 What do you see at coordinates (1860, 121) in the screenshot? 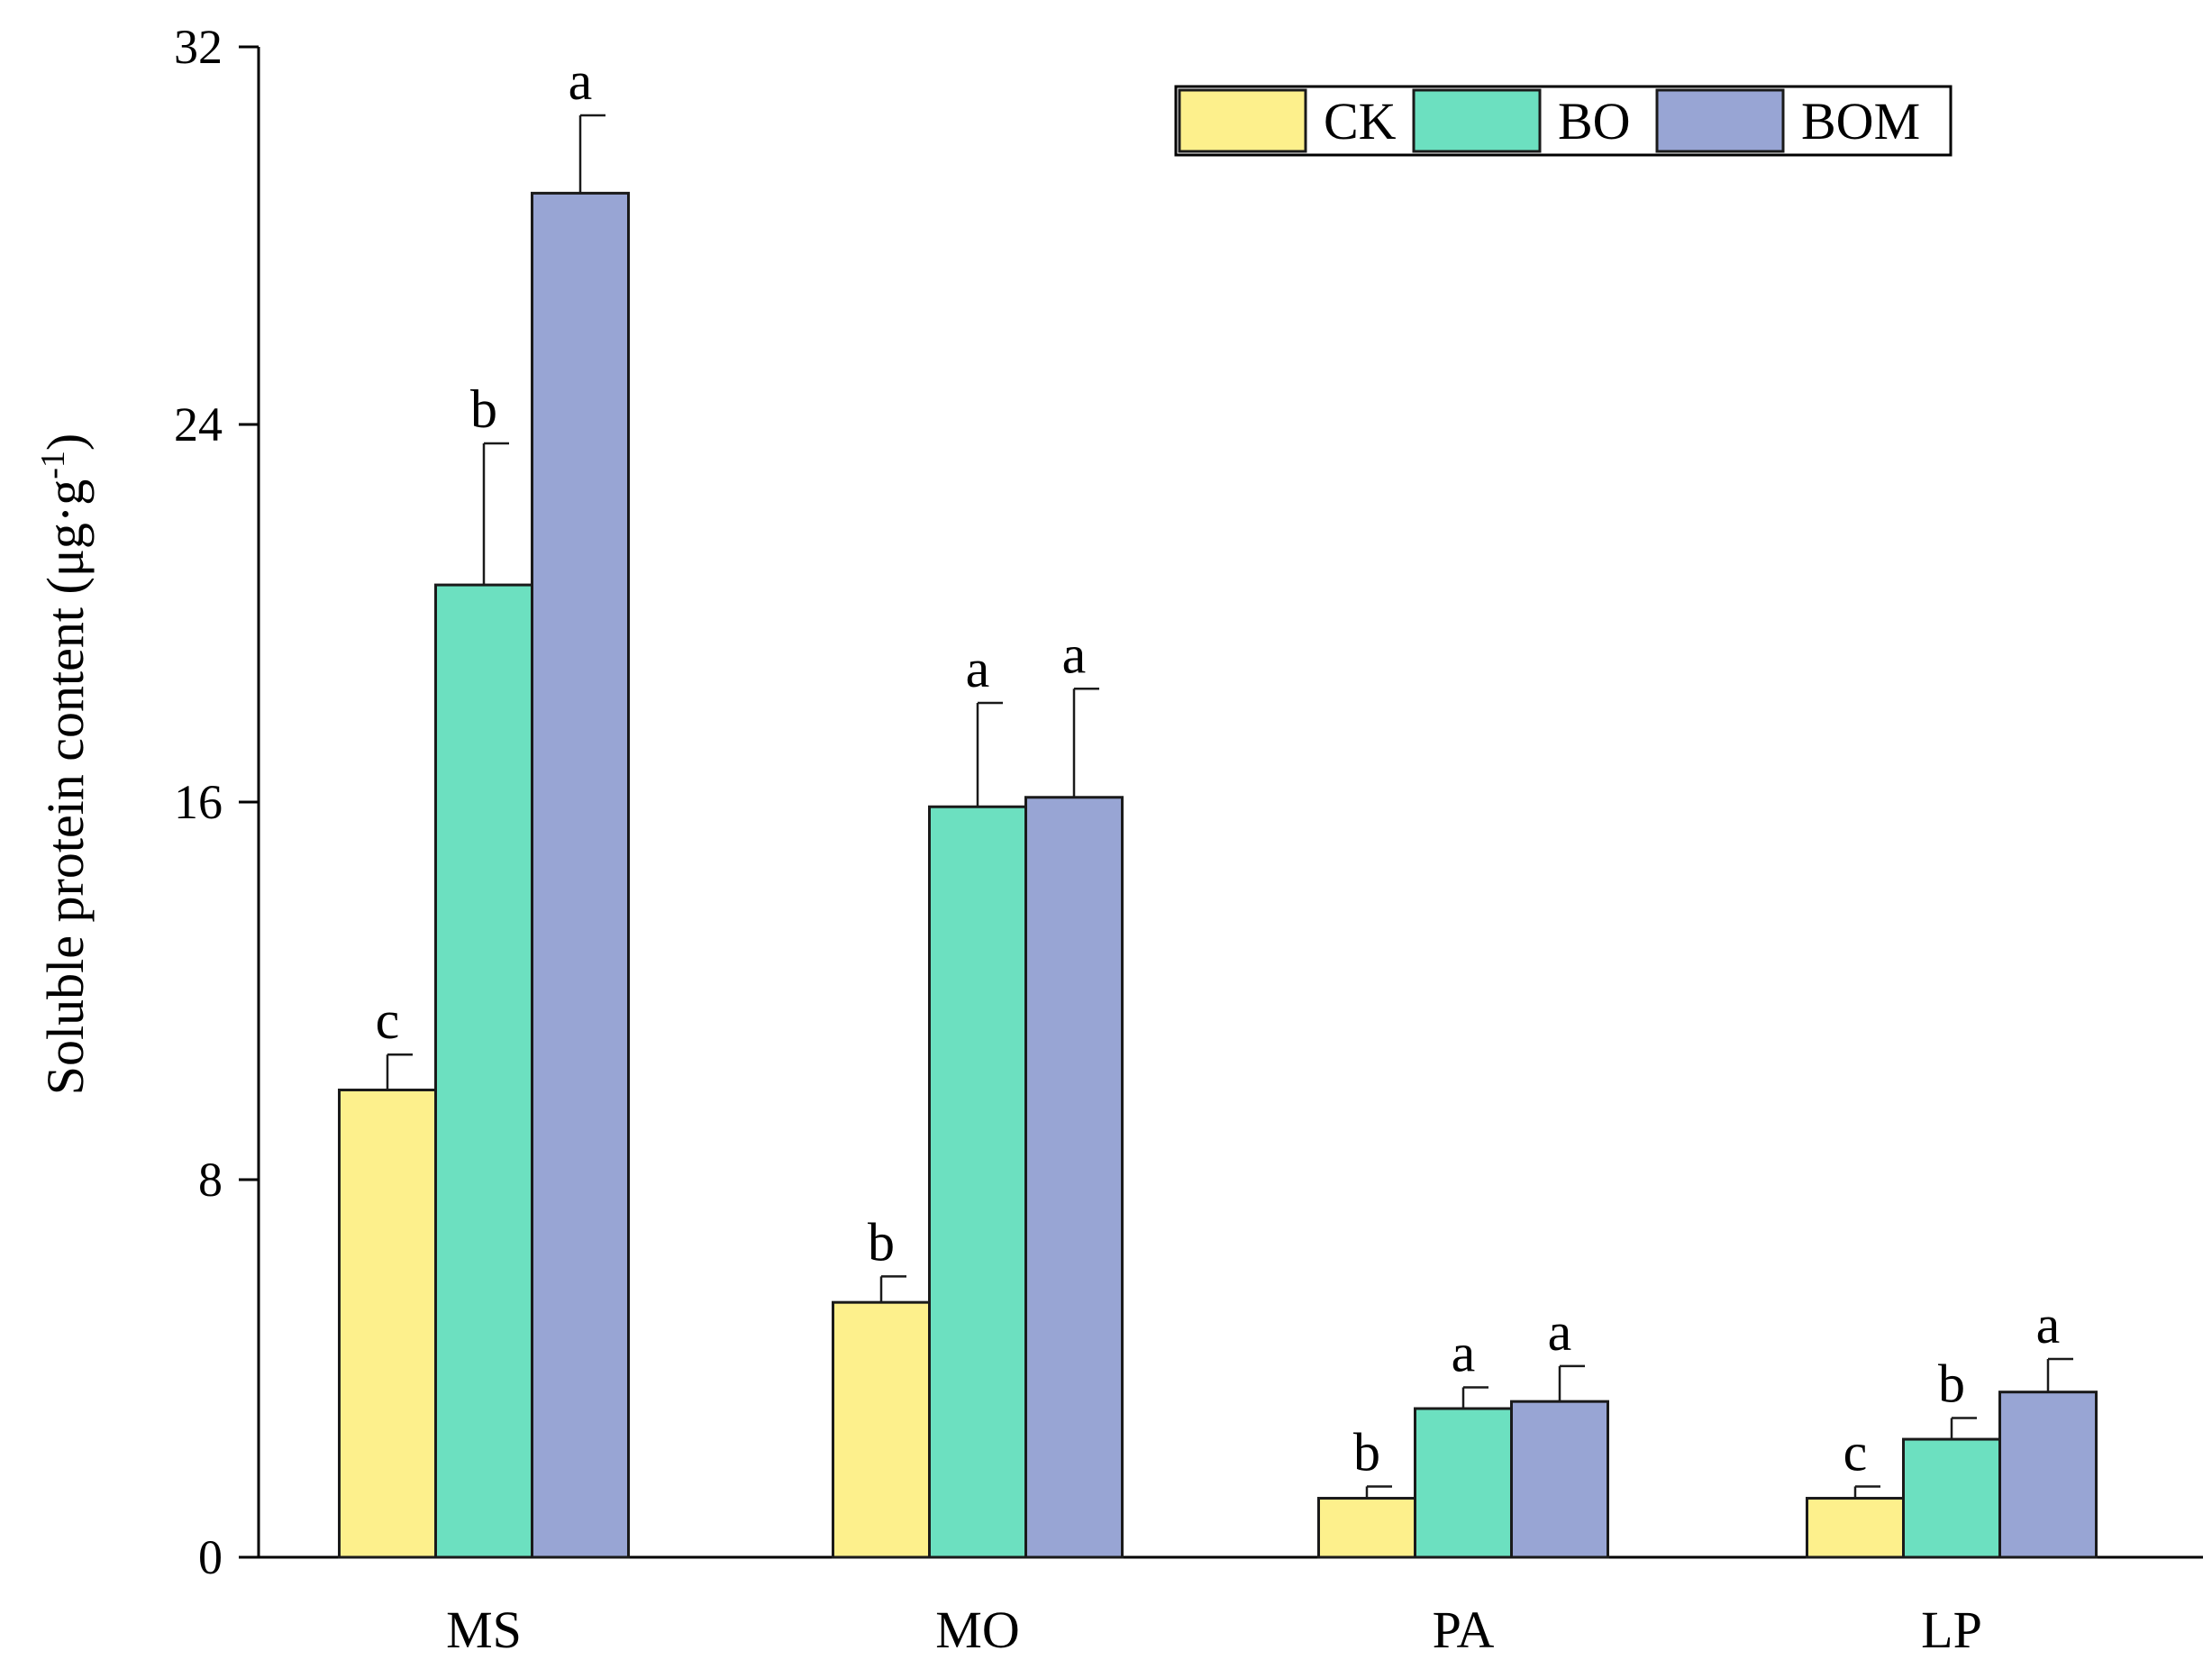
I see `legend-label: BOM` at bounding box center [1860, 121].